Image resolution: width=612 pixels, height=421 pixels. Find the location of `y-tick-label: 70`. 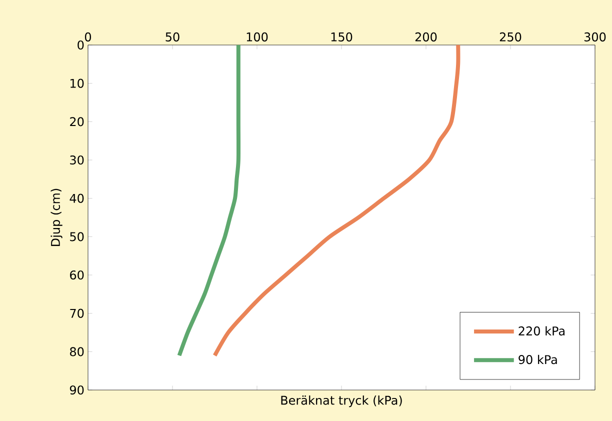

y-tick-label: 70 is located at coordinates (77, 313).